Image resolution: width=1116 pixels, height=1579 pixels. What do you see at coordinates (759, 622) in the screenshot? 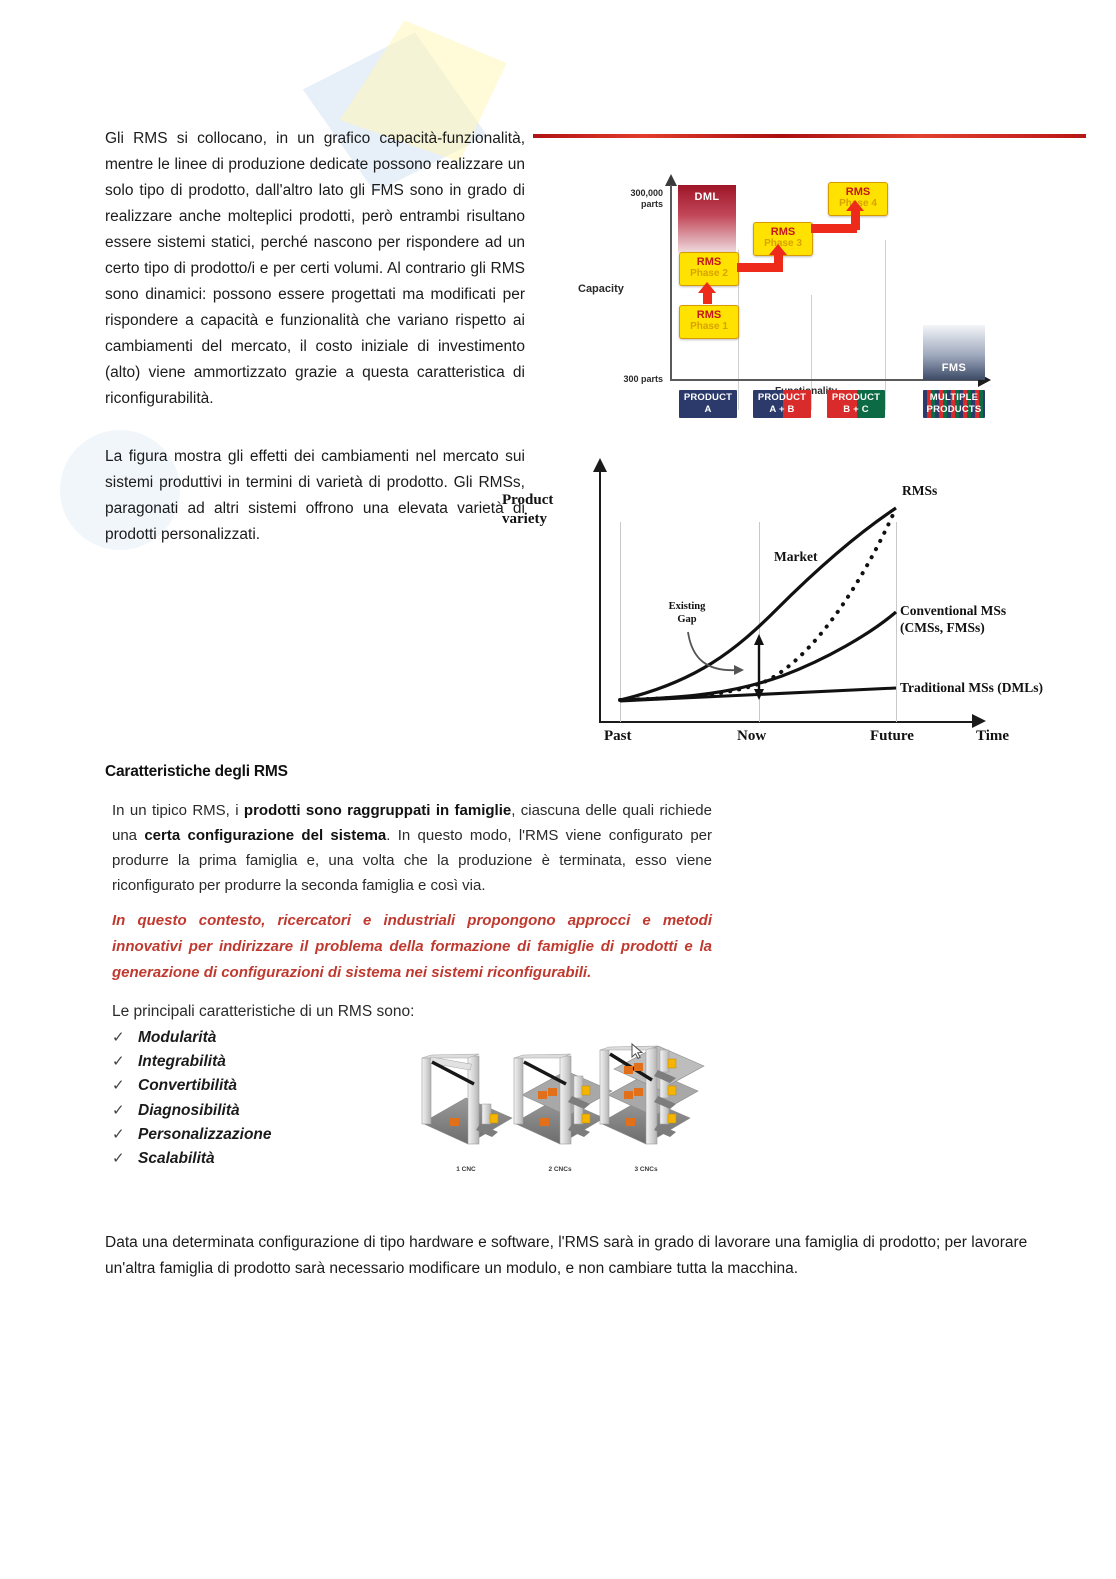
I see `f2-vline-now` at bounding box center [759, 622].